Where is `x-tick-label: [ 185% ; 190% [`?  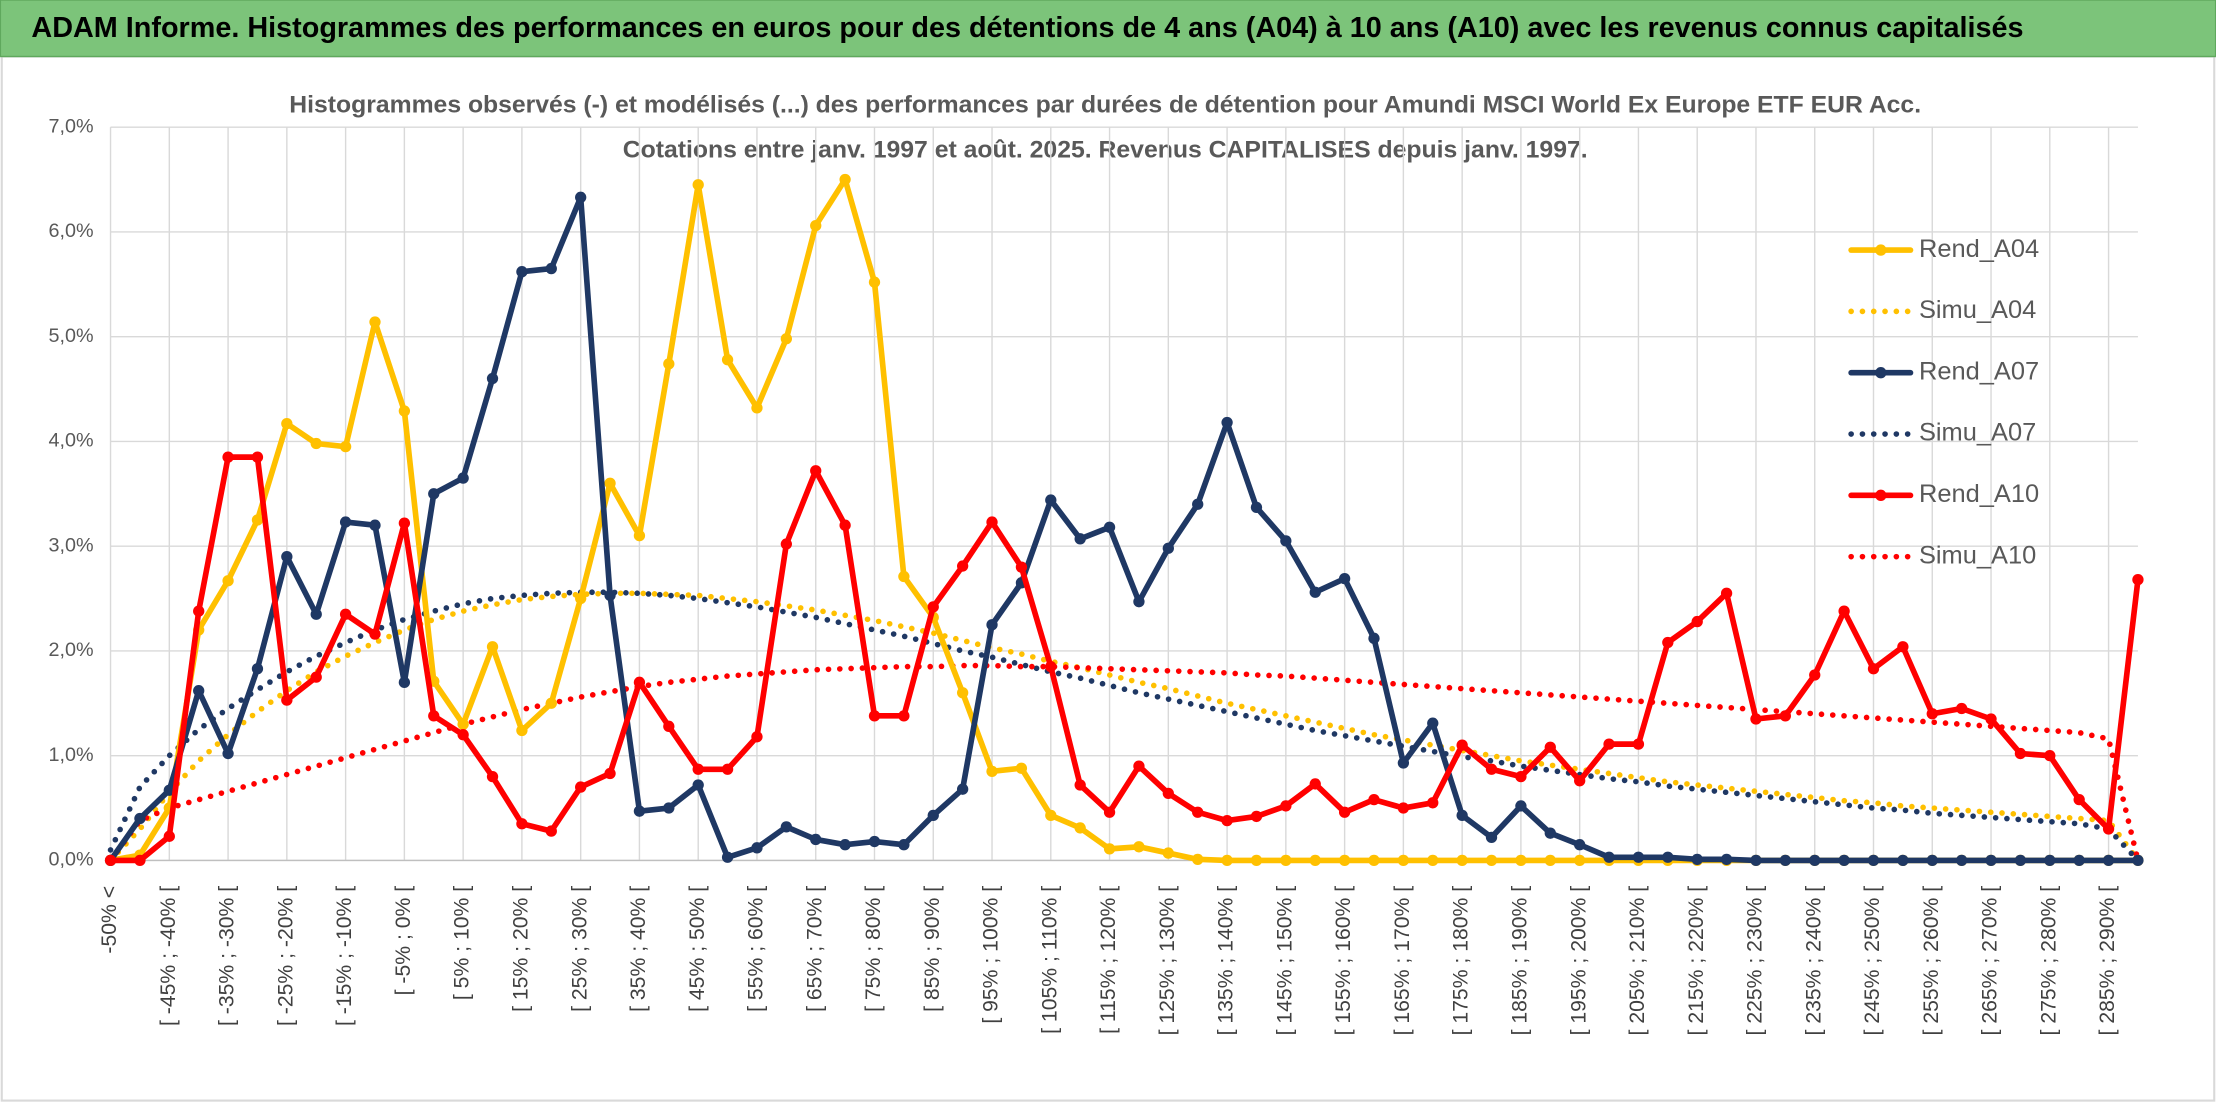 x-tick-label: [ 185% ; 190% [ is located at coordinates (1520, 961).